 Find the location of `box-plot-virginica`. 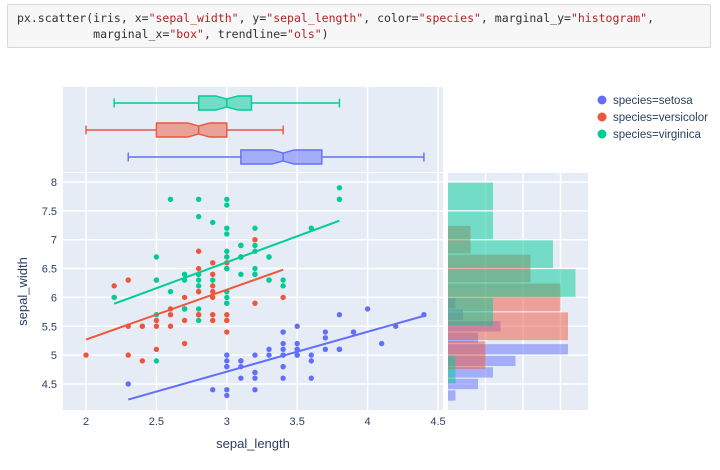

box-plot-virginica is located at coordinates (225, 103).